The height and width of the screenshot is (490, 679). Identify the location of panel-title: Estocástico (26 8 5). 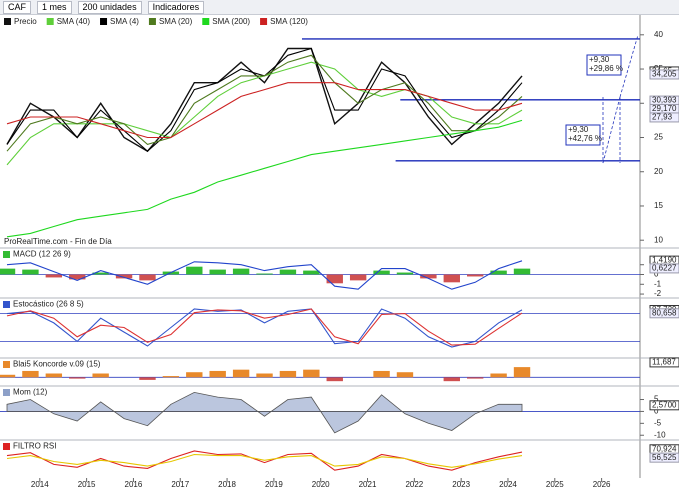
(48, 304).